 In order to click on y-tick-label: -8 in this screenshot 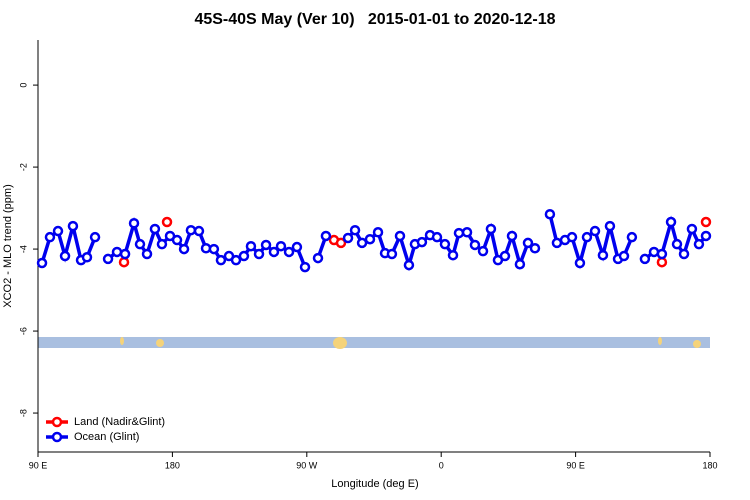, I will do `click(23, 413)`.